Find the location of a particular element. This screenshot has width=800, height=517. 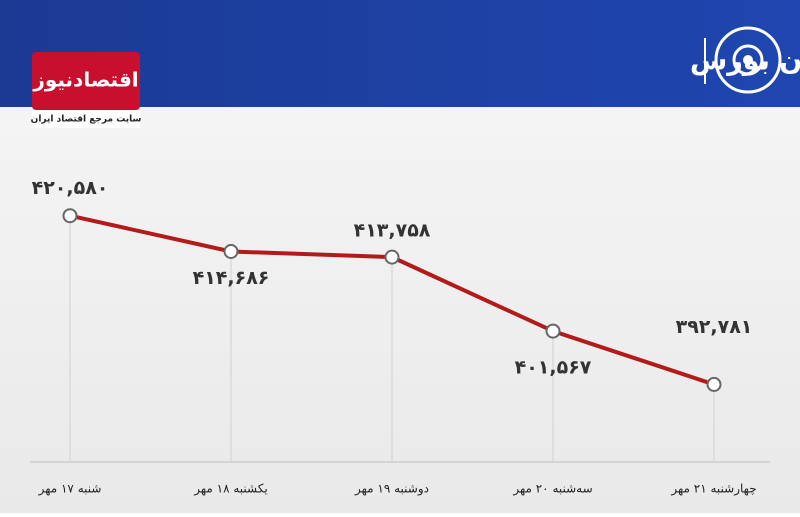

emblem-core is located at coordinates (748, 60).